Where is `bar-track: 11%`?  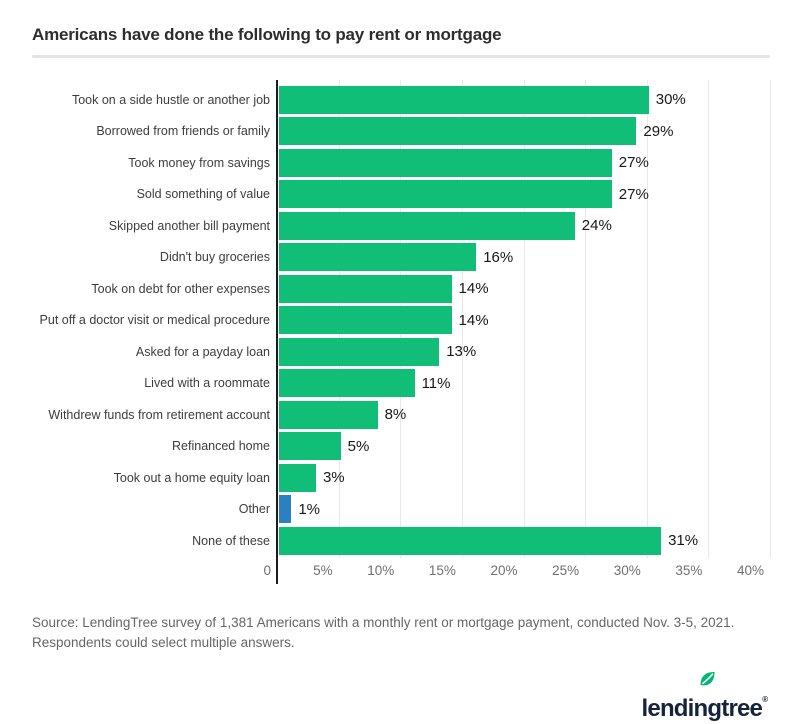
bar-track: 11% is located at coordinates (524, 383).